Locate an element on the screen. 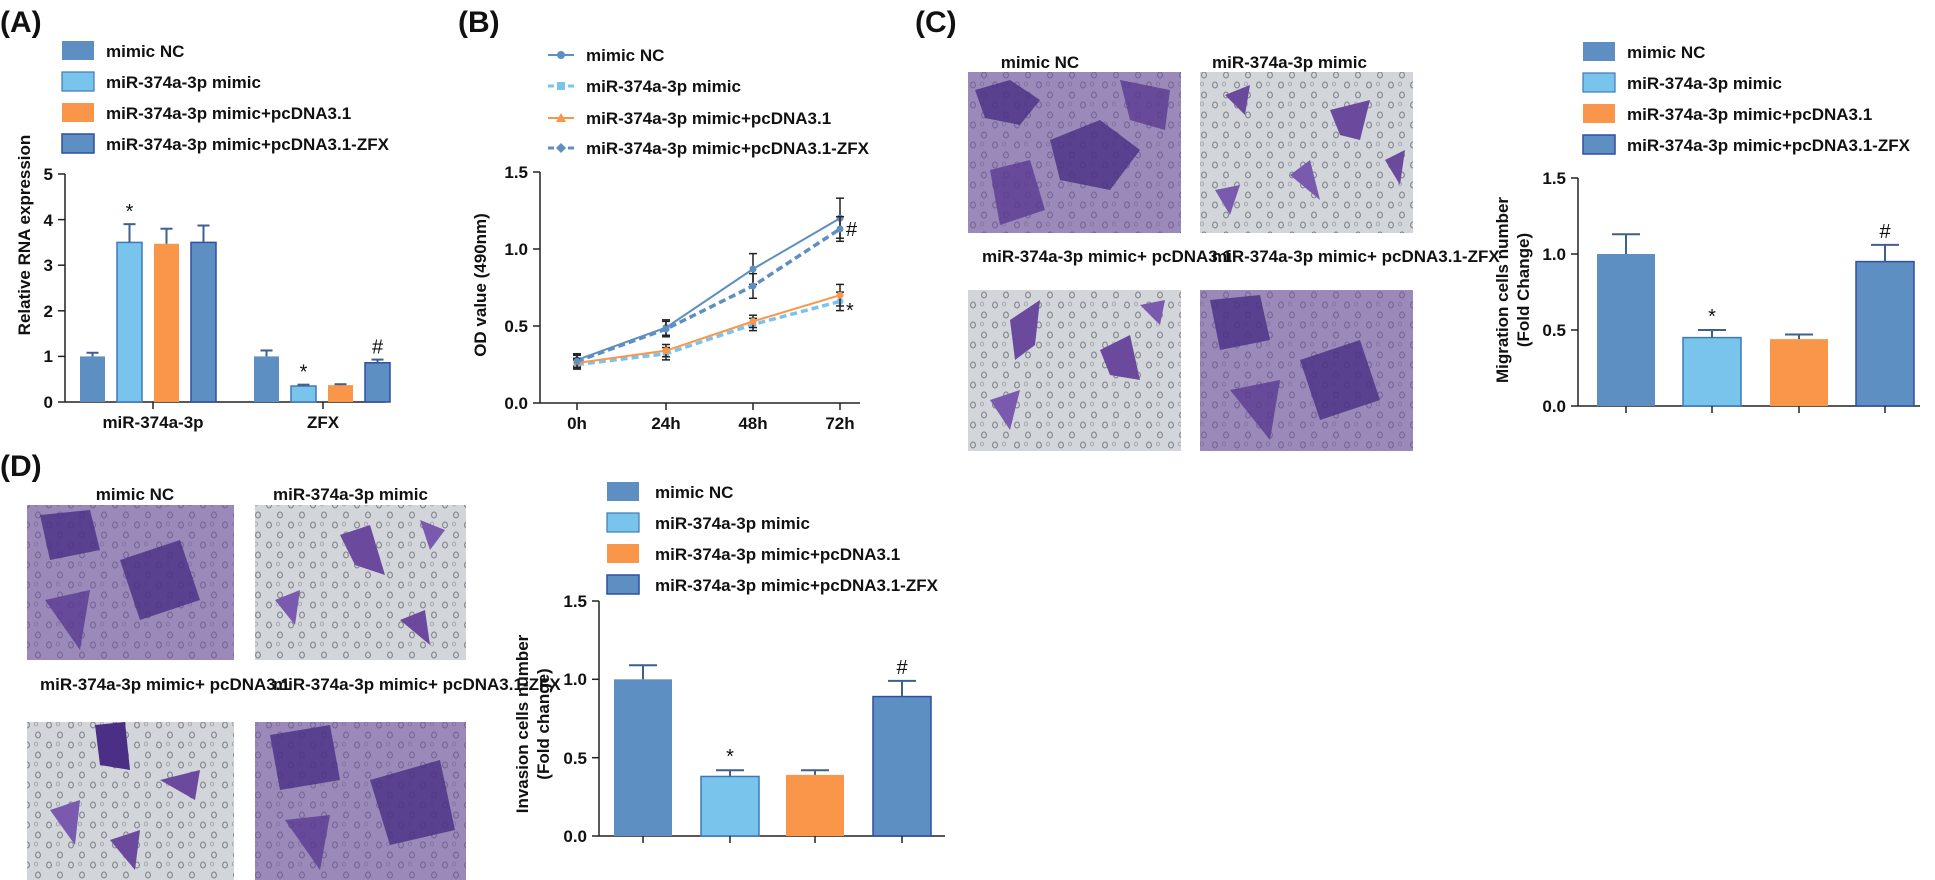 Image resolution: width=1935 pixels, height=880 pixels. bar-d-mimic-nc is located at coordinates (643, 757).